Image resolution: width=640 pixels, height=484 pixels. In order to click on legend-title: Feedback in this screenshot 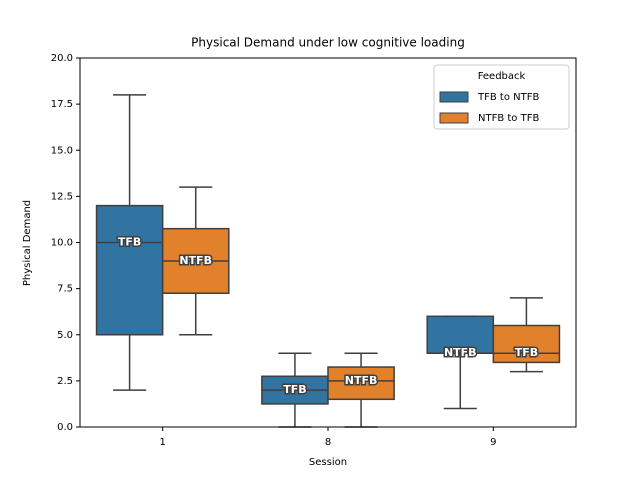, I will do `click(502, 76)`.